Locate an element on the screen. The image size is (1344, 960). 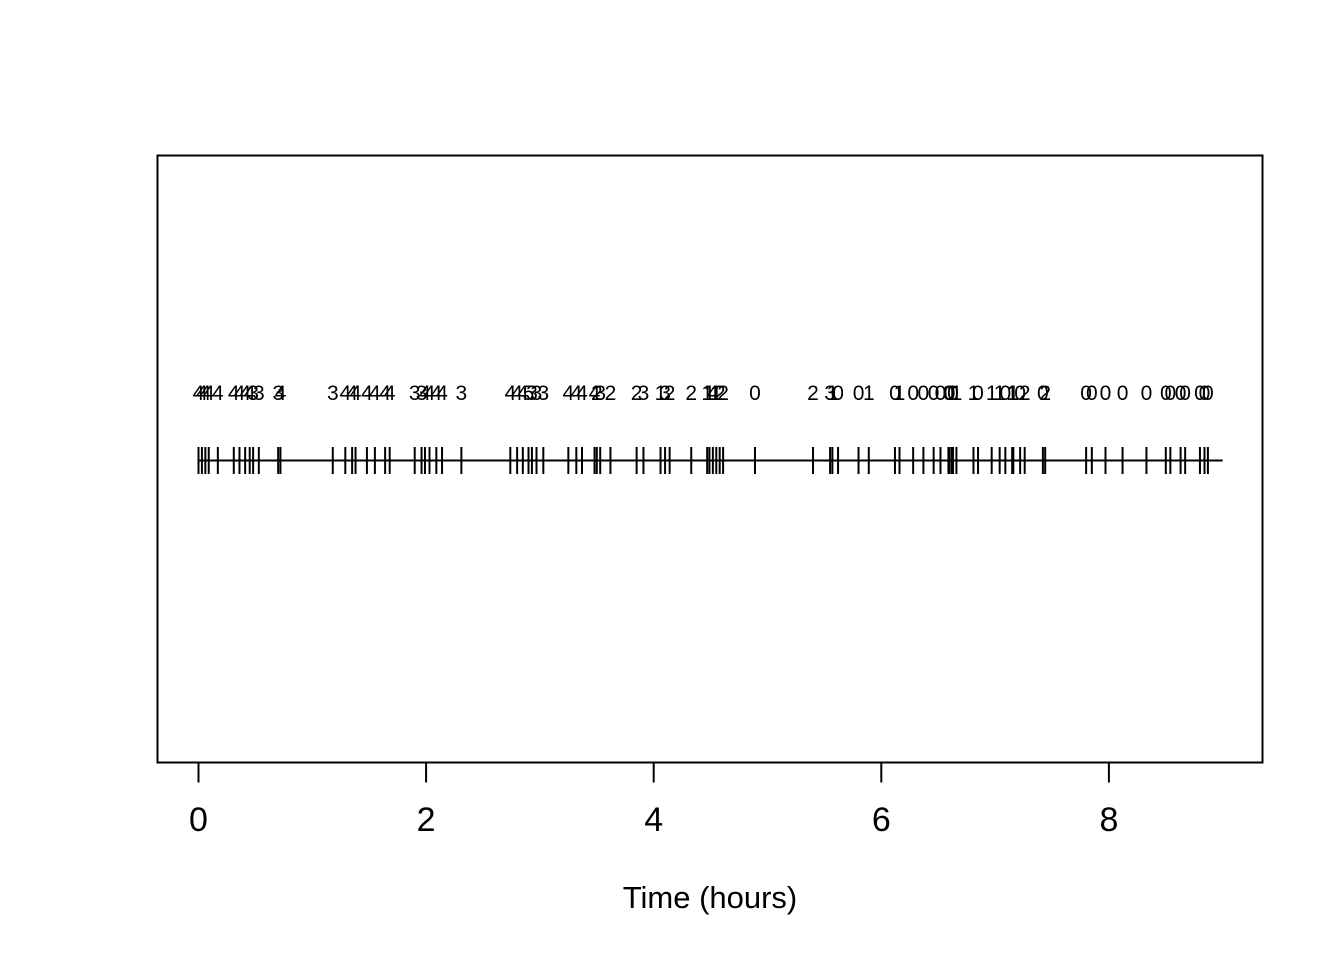
x-axis-tick-label: 6 is located at coordinates (881, 820).